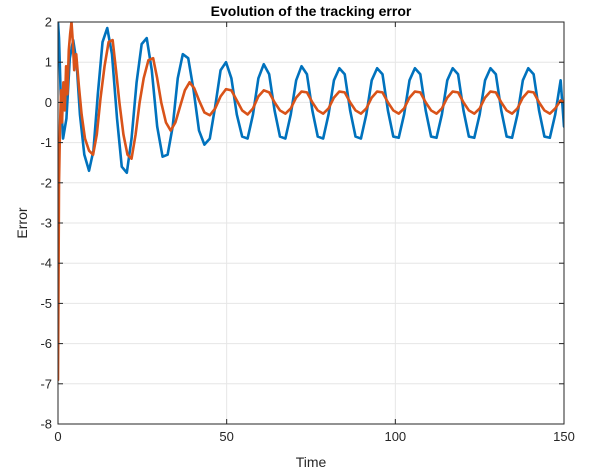  Describe the element at coordinates (226, 436) in the screenshot. I see `x-tick-label: 50` at that location.